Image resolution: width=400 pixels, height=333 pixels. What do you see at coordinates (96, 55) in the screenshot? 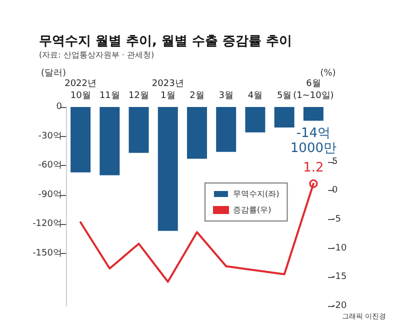
I see `text: (자료: 산업통상자원부 · 관세청)` at bounding box center [96, 55].